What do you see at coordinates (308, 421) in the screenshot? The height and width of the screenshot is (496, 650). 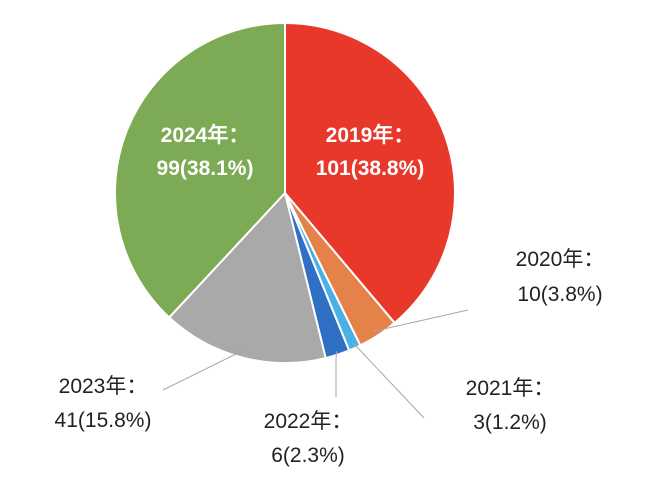 I see `slice-label-3: 2022年：` at bounding box center [308, 421].